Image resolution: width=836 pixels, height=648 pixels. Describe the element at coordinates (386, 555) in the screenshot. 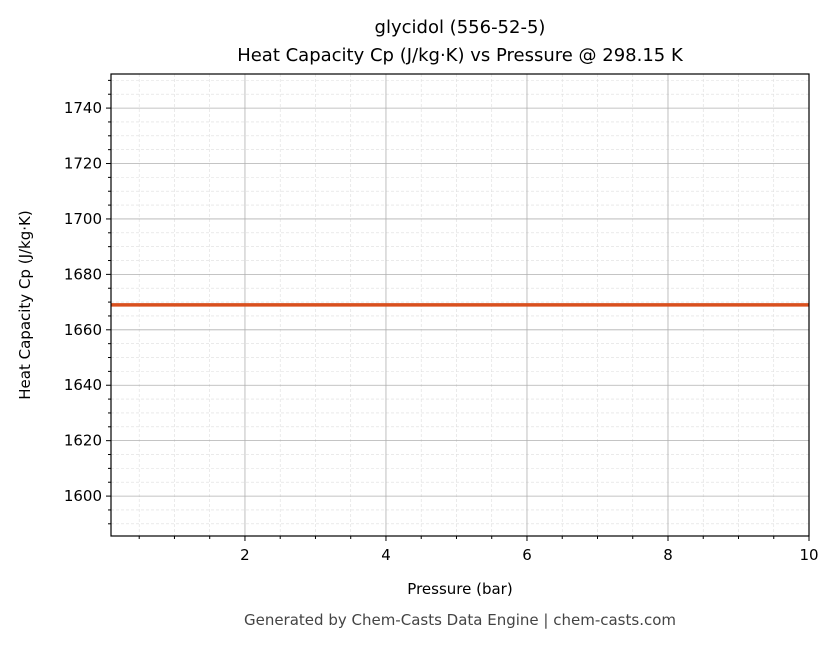

I see `x-tick-label: 4` at that location.